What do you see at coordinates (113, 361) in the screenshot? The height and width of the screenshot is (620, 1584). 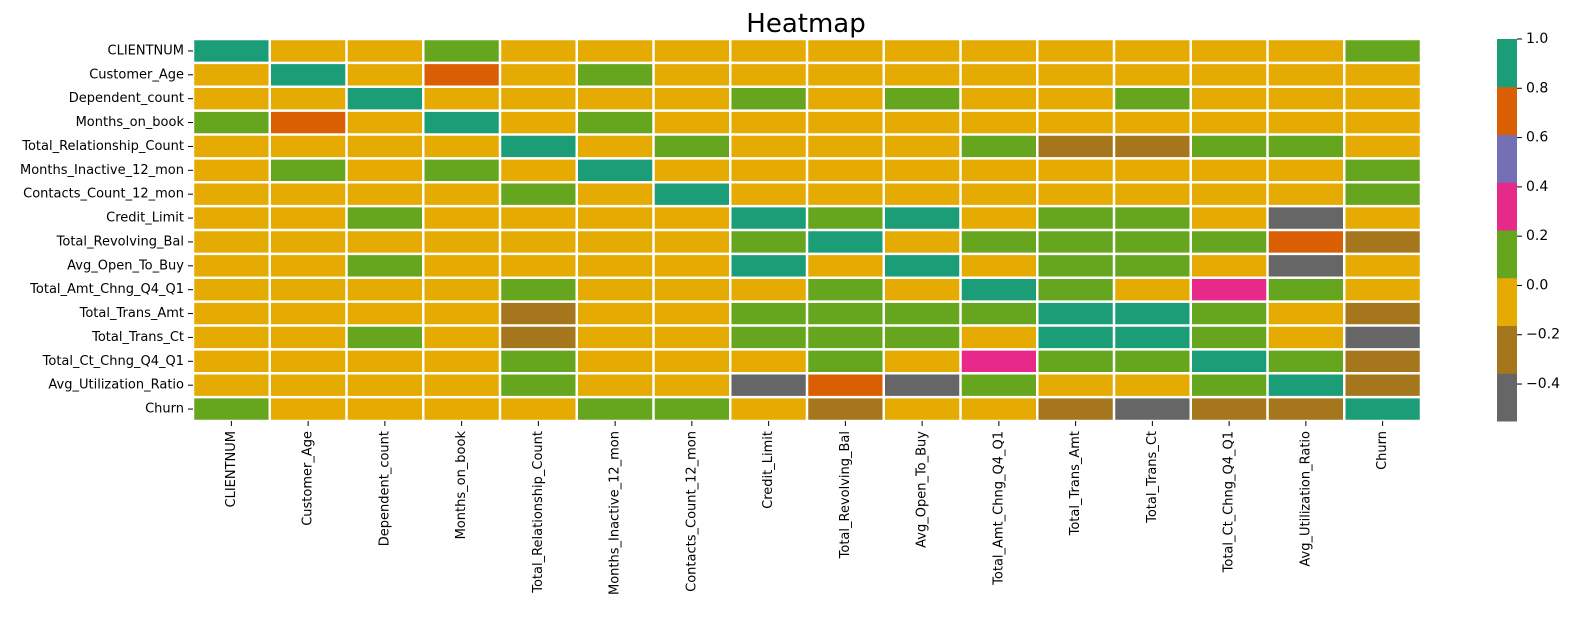 I see `row-label: Total_Ct_Chng_Q4_Q1` at bounding box center [113, 361].